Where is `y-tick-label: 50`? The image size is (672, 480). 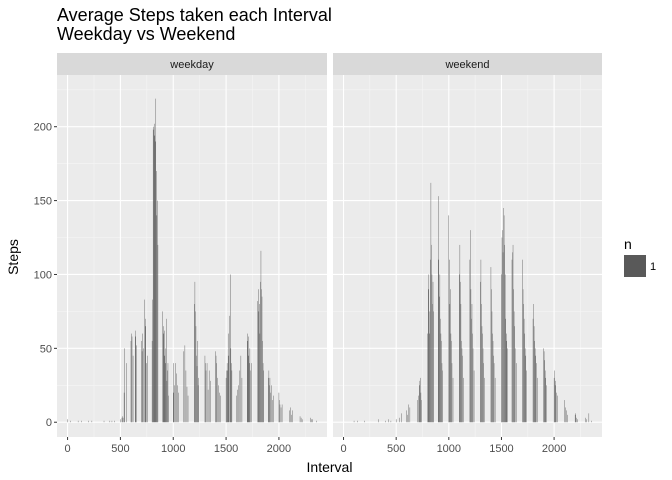
y-tick-label: 50 is located at coordinates (46, 349).